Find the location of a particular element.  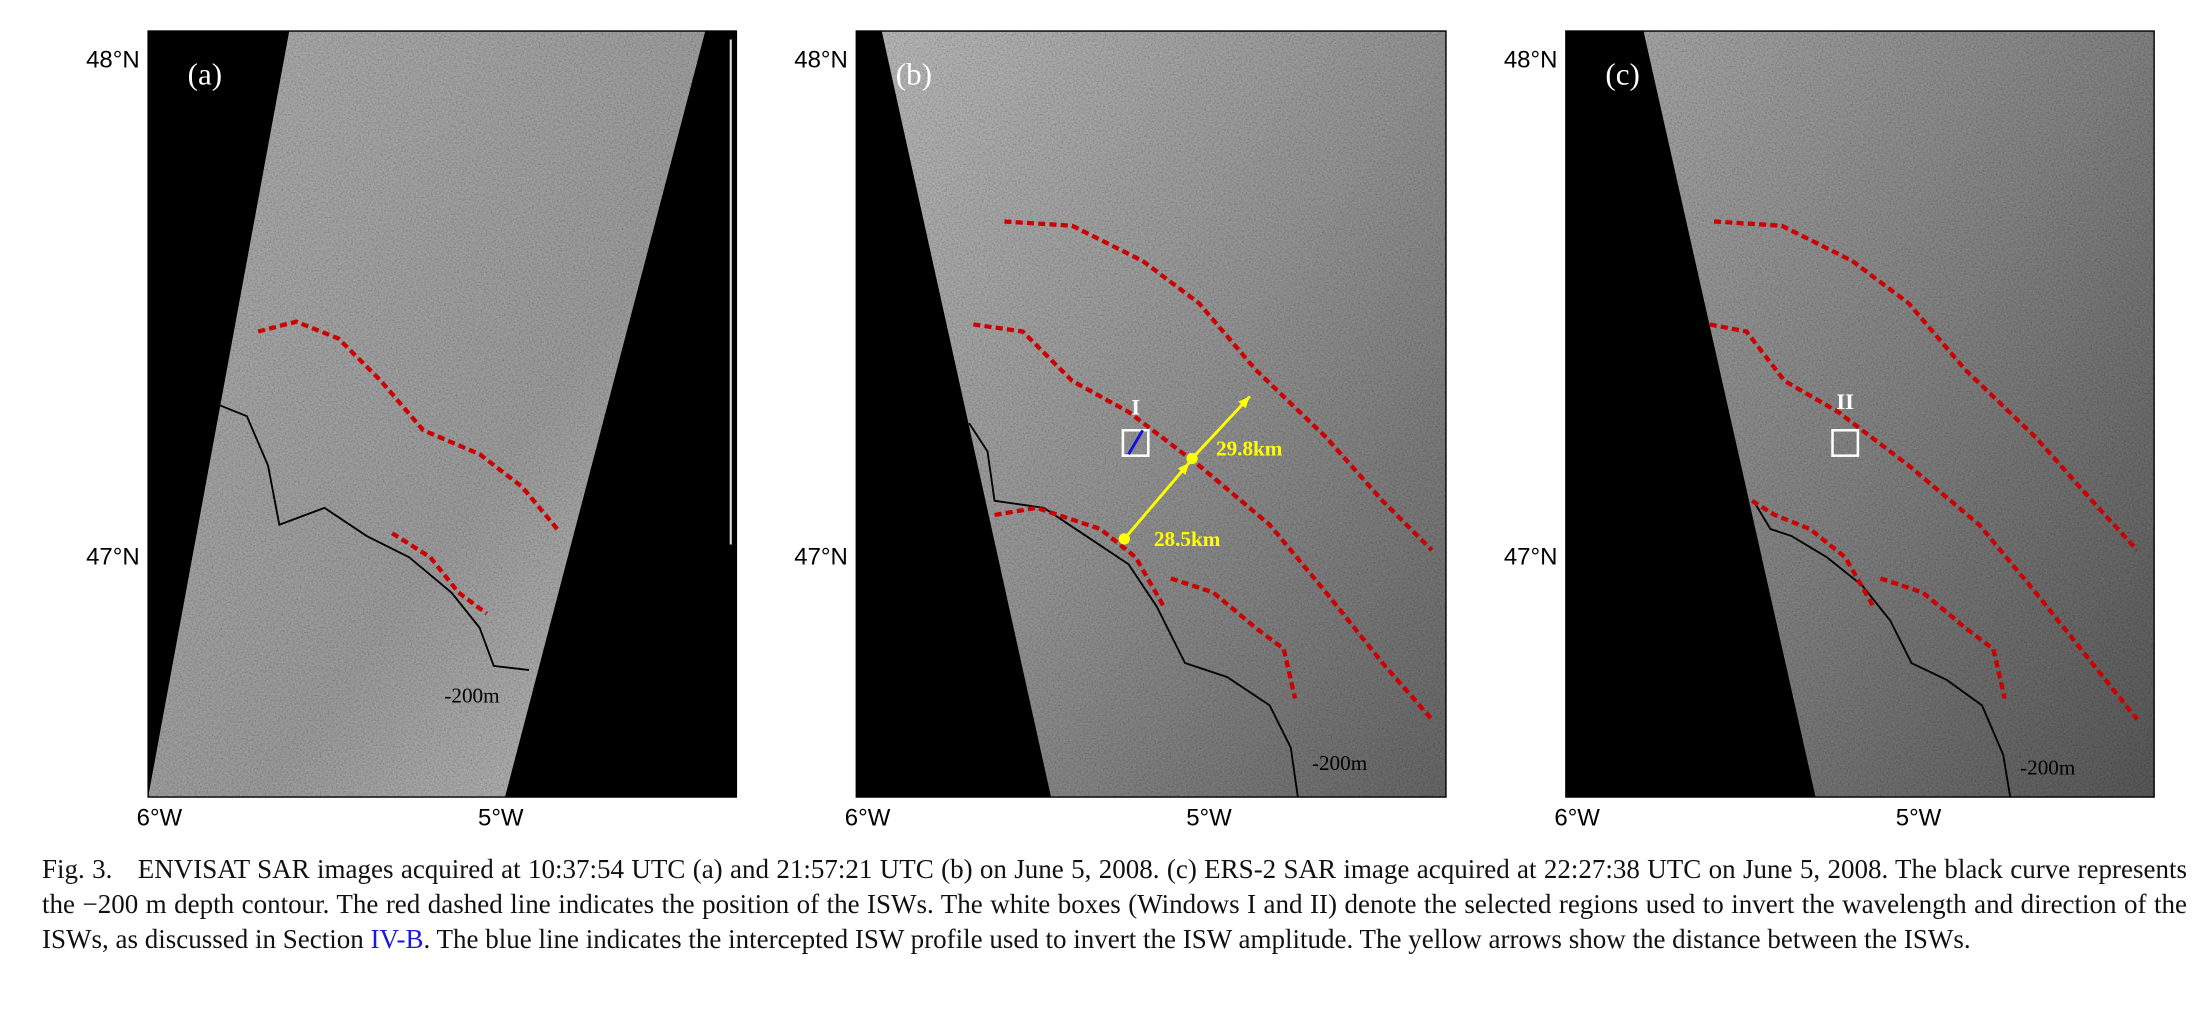

annotation: II is located at coordinates (1845, 401).